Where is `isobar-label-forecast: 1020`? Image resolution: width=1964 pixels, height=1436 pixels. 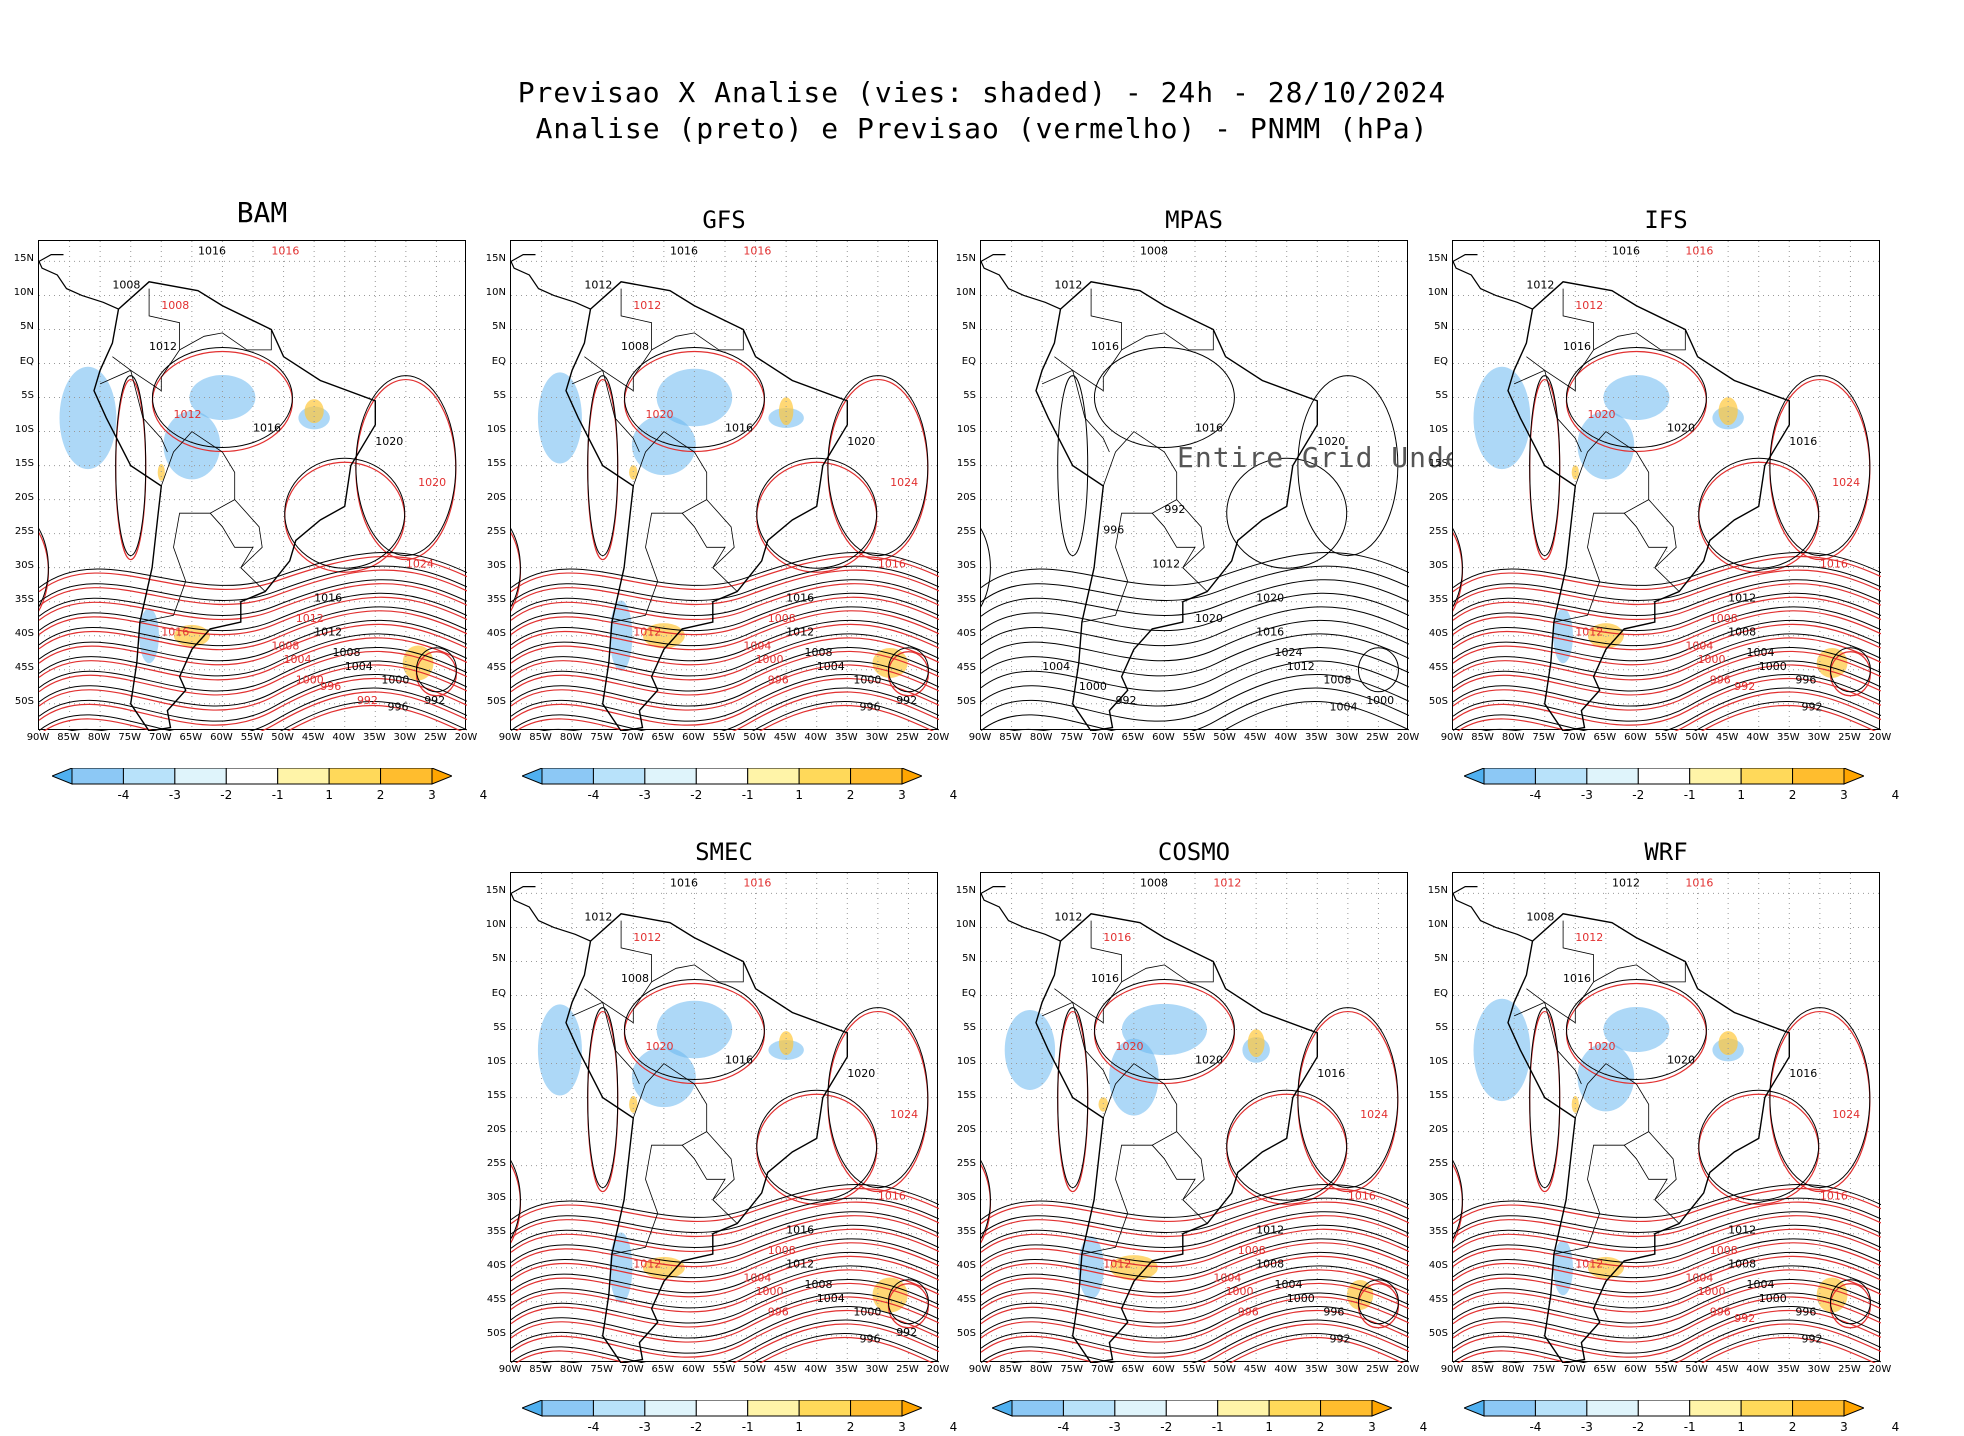
isobar-label-forecast: 1020 is located at coordinates (660, 1046).